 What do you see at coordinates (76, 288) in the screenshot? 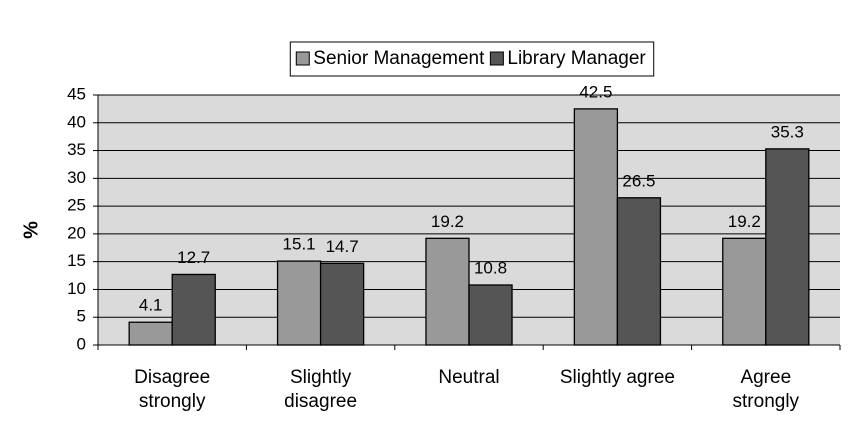
I see `y-tick-label: 10` at bounding box center [76, 288].